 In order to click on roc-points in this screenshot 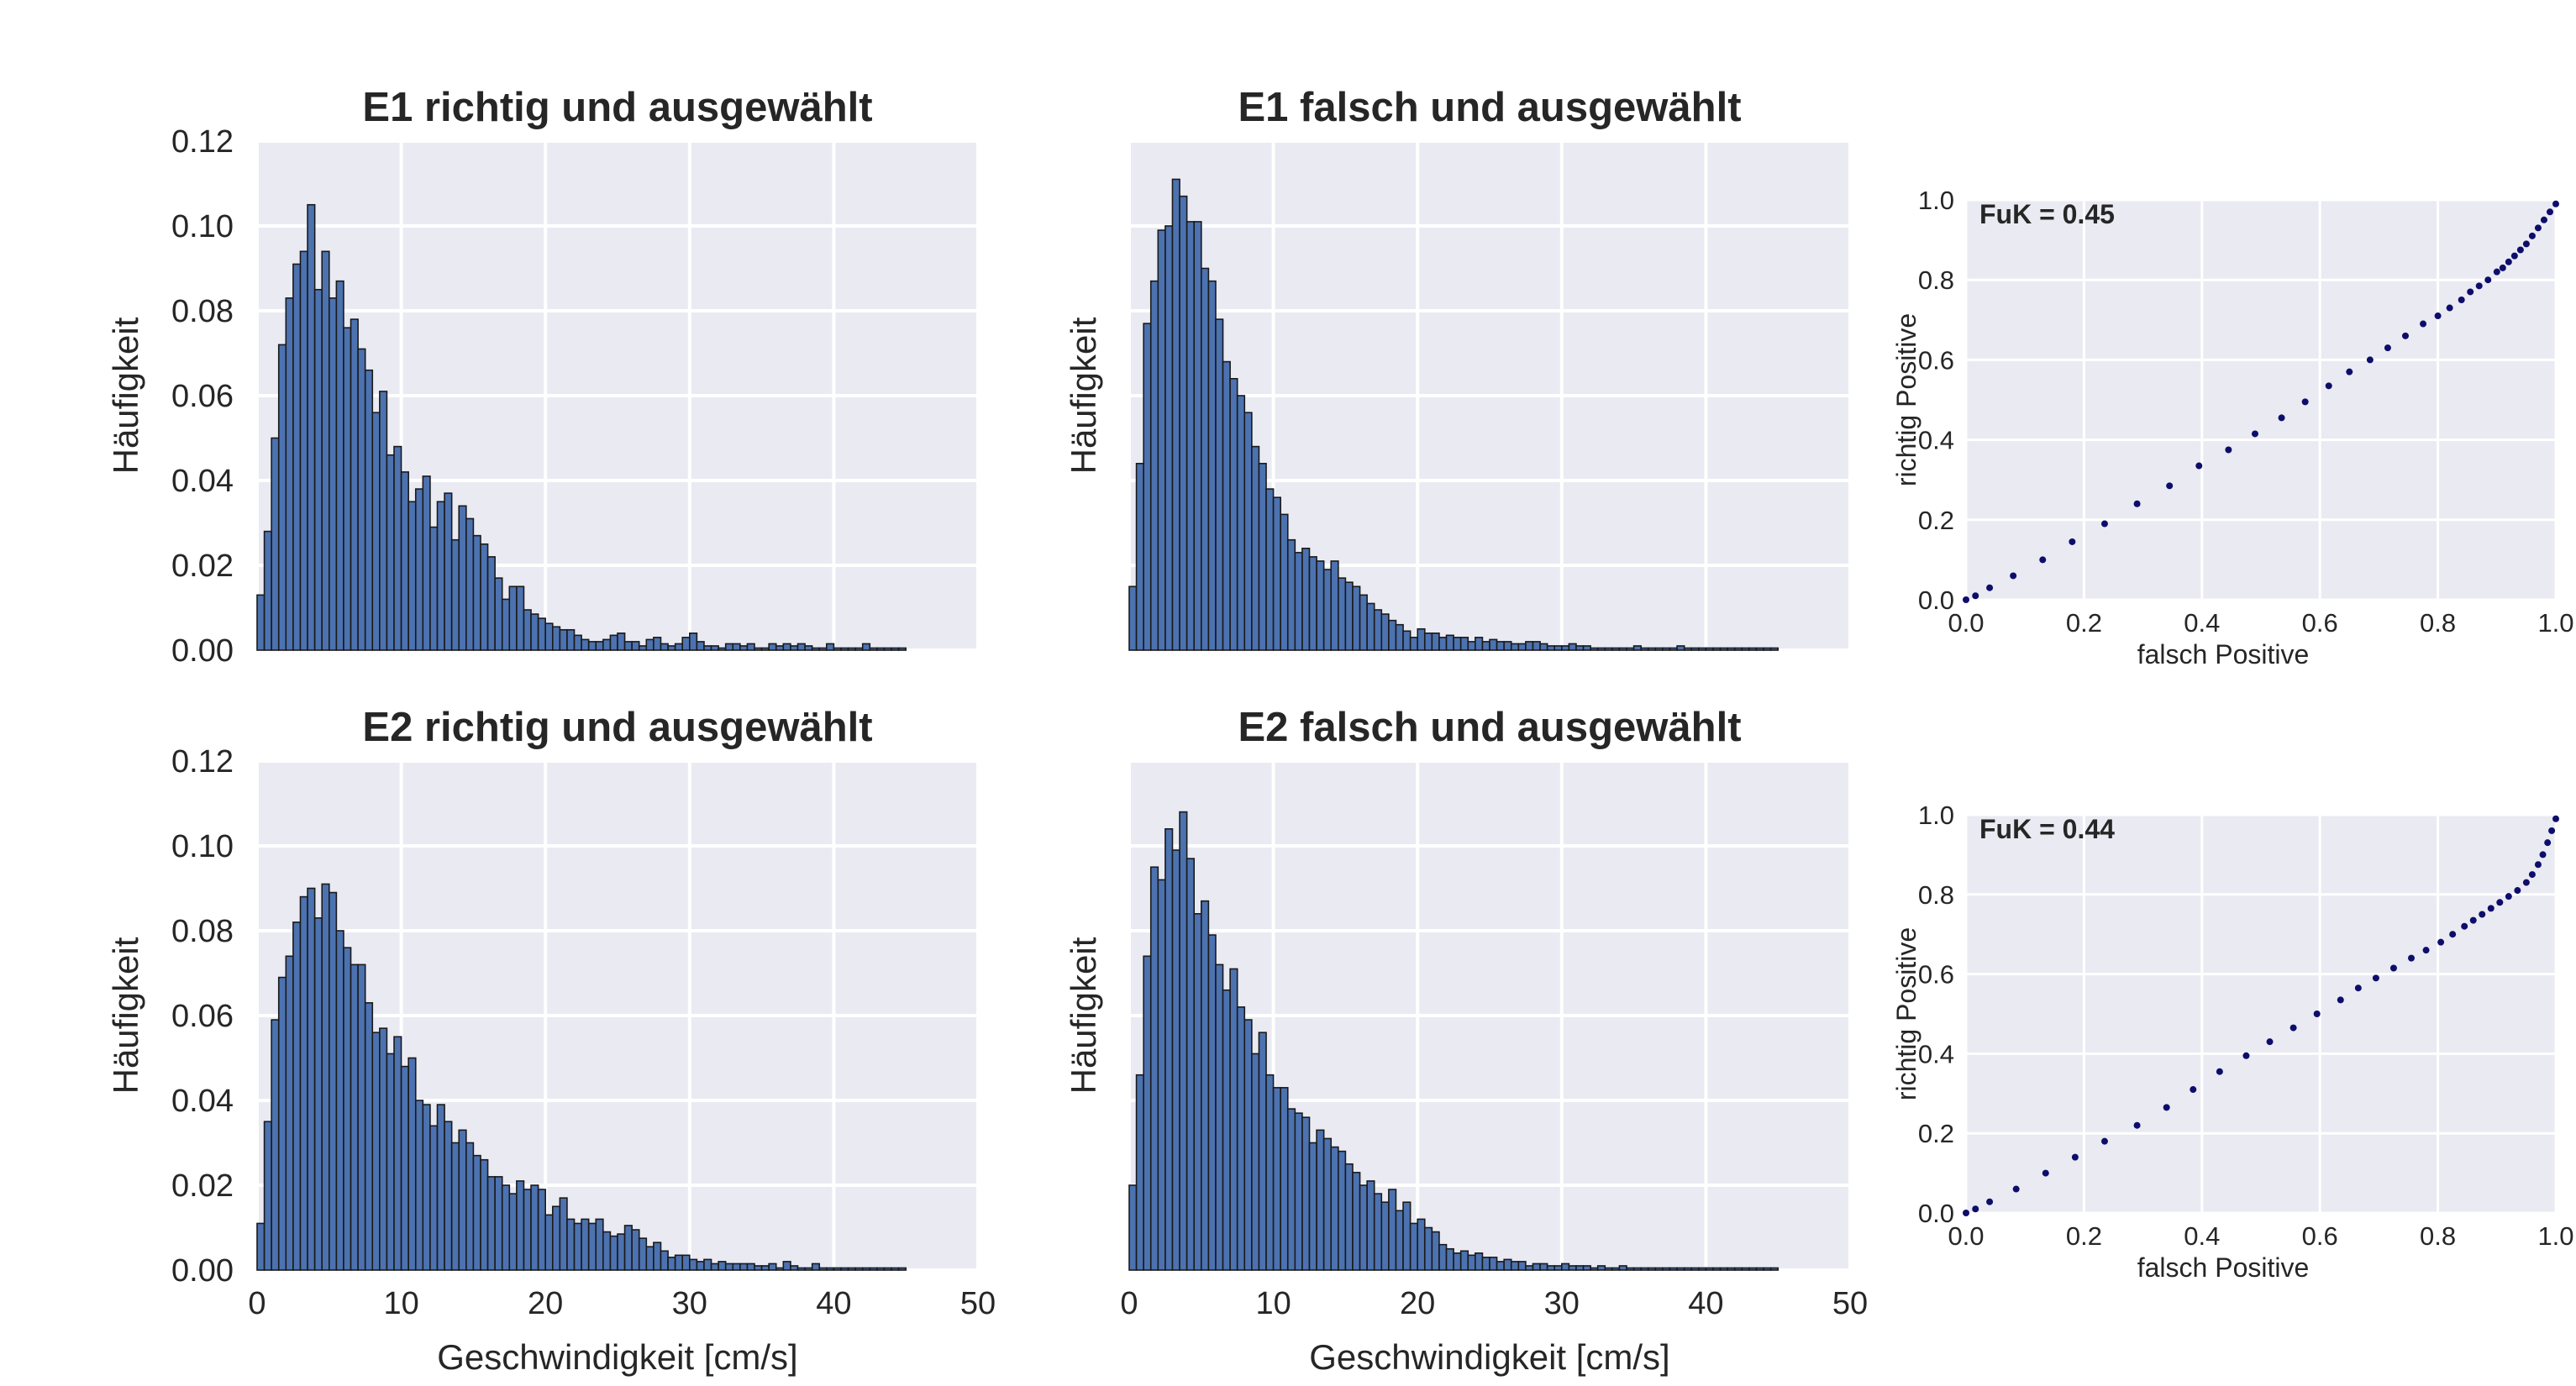, I will do `click(2261, 1015)`.